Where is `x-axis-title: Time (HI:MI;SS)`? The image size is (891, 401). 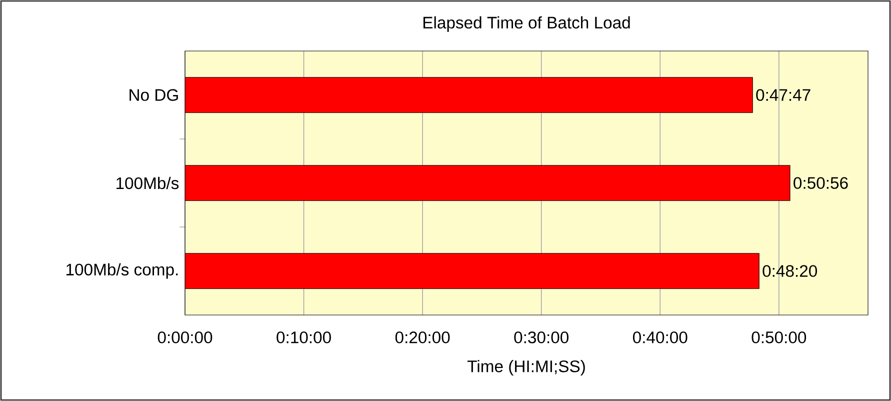 x-axis-title: Time (HI:MI;SS) is located at coordinates (526, 368).